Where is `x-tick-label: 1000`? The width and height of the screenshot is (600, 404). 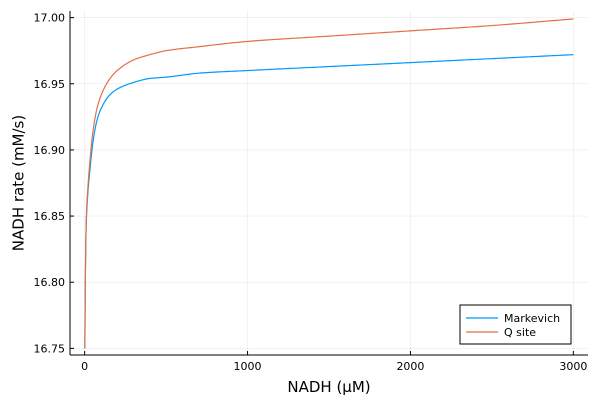
x-tick-label: 1000 is located at coordinates (248, 366).